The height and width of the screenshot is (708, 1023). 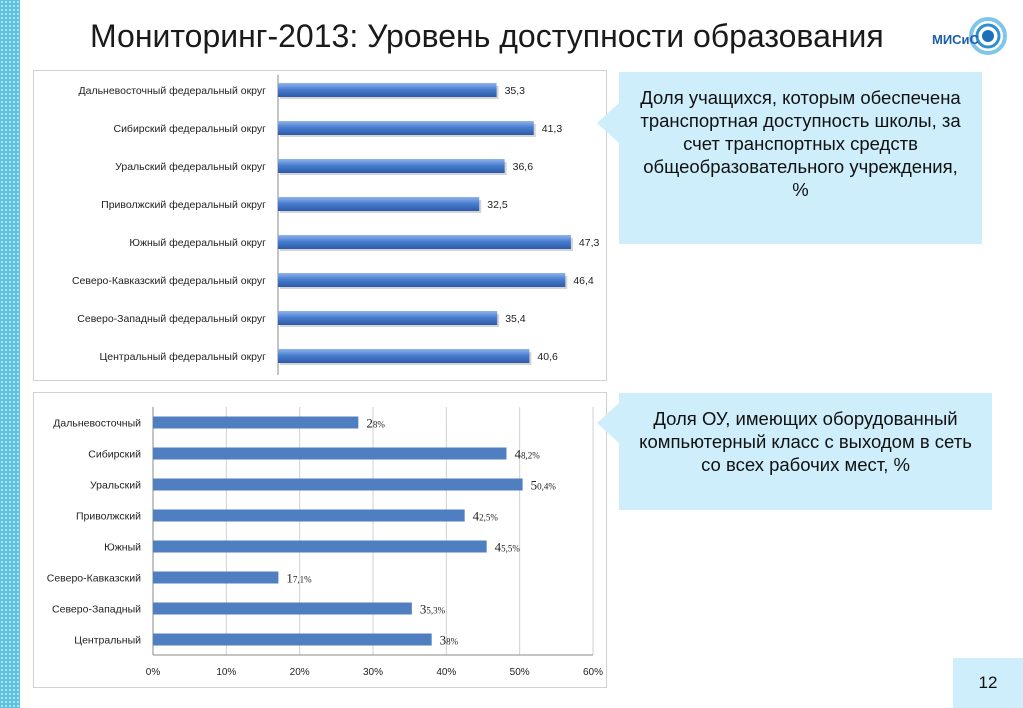 What do you see at coordinates (583, 281) in the screenshot?
I see `data-label: 46,4` at bounding box center [583, 281].